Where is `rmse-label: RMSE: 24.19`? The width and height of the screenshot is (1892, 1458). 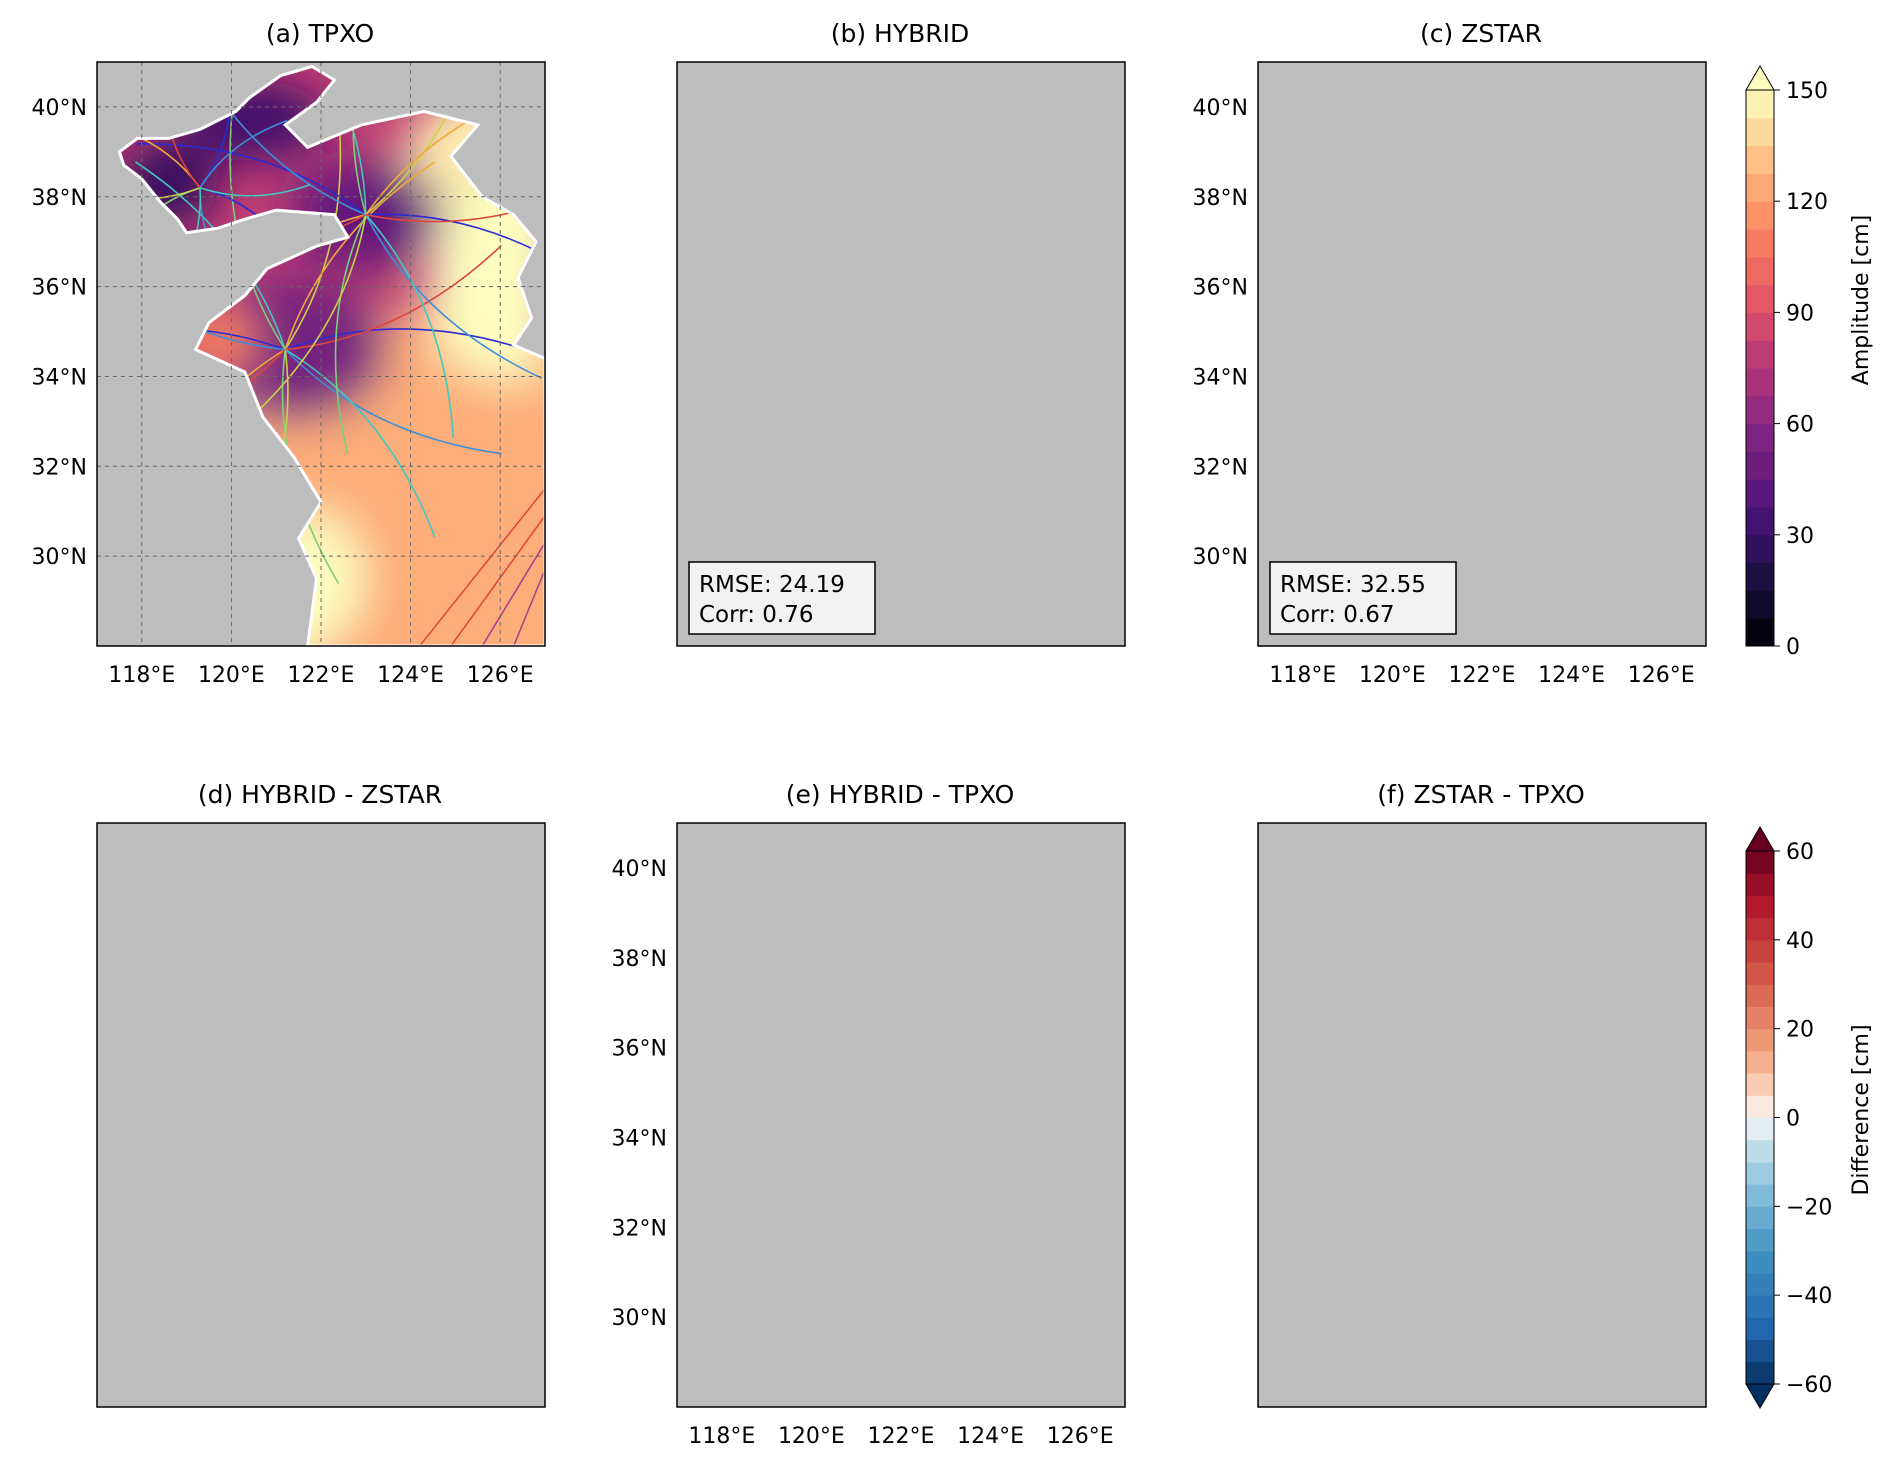
rmse-label: RMSE: 24.19 is located at coordinates (772, 585).